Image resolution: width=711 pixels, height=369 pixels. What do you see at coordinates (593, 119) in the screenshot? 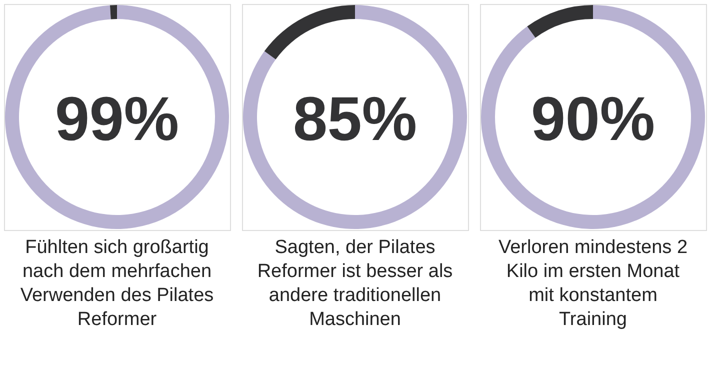
I see `data-label: 90%` at bounding box center [593, 119].